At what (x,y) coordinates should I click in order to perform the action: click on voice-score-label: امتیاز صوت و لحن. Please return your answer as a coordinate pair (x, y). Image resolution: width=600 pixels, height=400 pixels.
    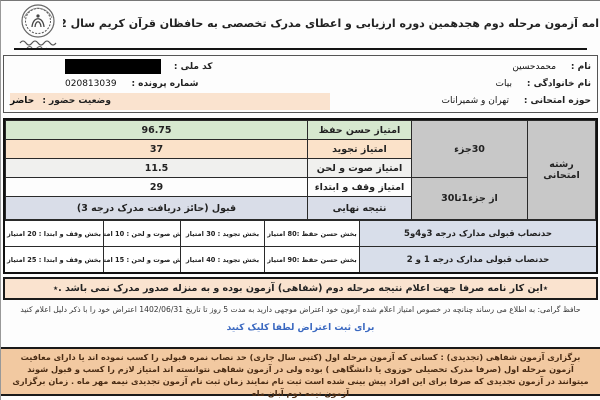
    Looking at the image, I should click on (359, 168).